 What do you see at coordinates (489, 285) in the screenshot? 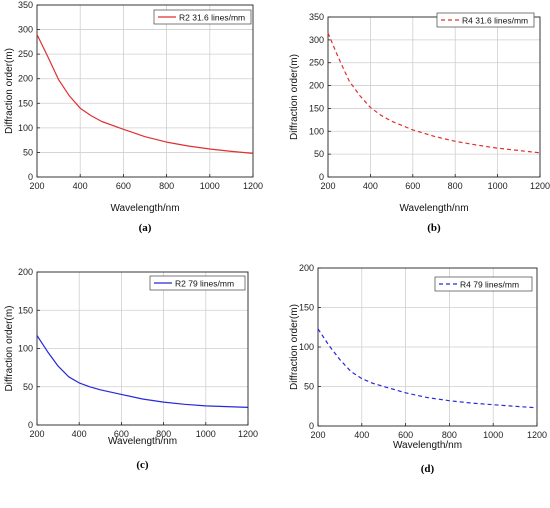
I see `legend-label: R4 79 lines/mm` at bounding box center [489, 285].